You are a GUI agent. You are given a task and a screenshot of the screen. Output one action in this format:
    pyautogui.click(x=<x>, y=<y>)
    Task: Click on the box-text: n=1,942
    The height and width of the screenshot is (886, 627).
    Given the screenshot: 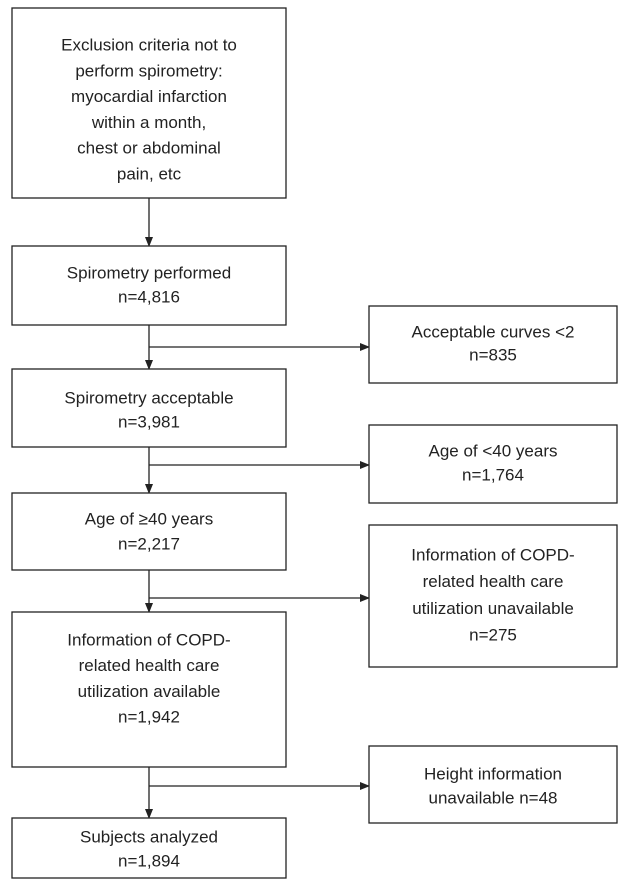 What is the action you would take?
    pyautogui.click(x=149, y=717)
    